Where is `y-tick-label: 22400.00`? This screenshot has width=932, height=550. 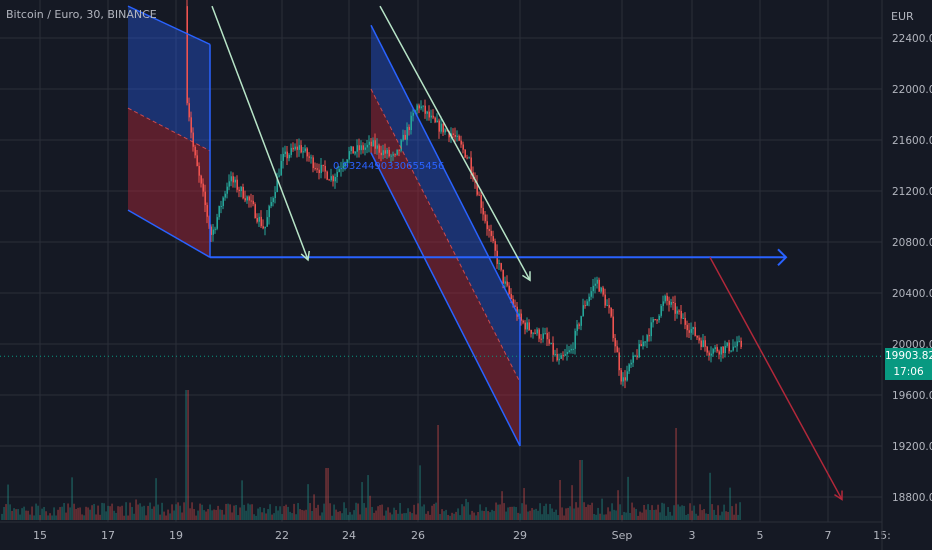
y-tick-label: 22400.00 is located at coordinates (912, 39).